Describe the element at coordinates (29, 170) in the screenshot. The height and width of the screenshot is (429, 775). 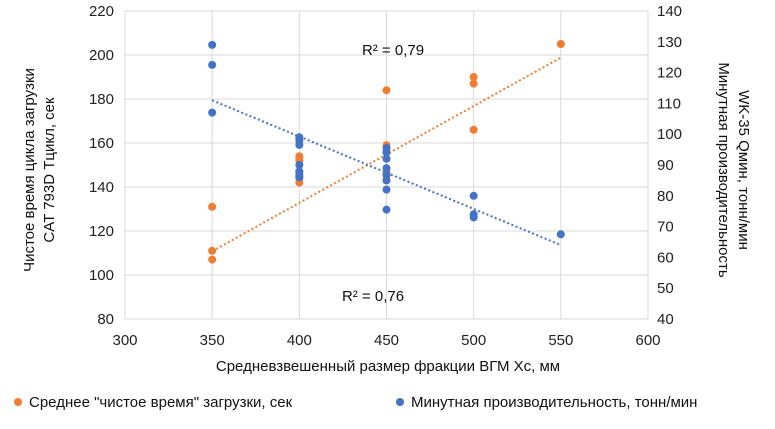
I see `y-left-title-line1: Чистое время цикла загрузки` at that location.